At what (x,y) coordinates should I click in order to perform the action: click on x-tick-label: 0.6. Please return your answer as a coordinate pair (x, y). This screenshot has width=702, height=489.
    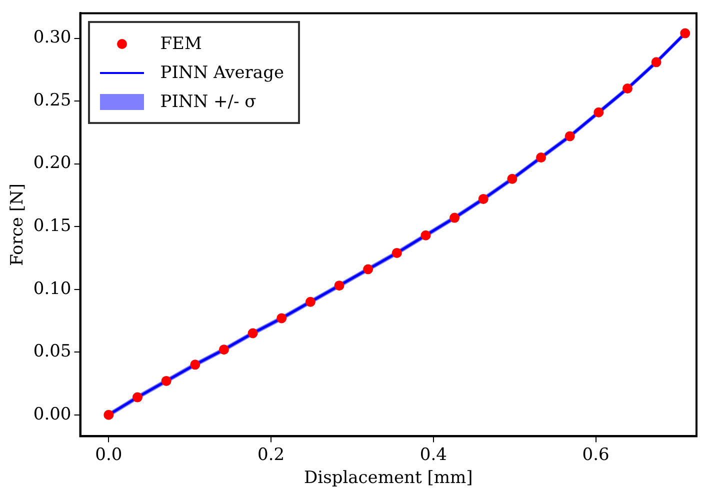
    Looking at the image, I should click on (596, 454).